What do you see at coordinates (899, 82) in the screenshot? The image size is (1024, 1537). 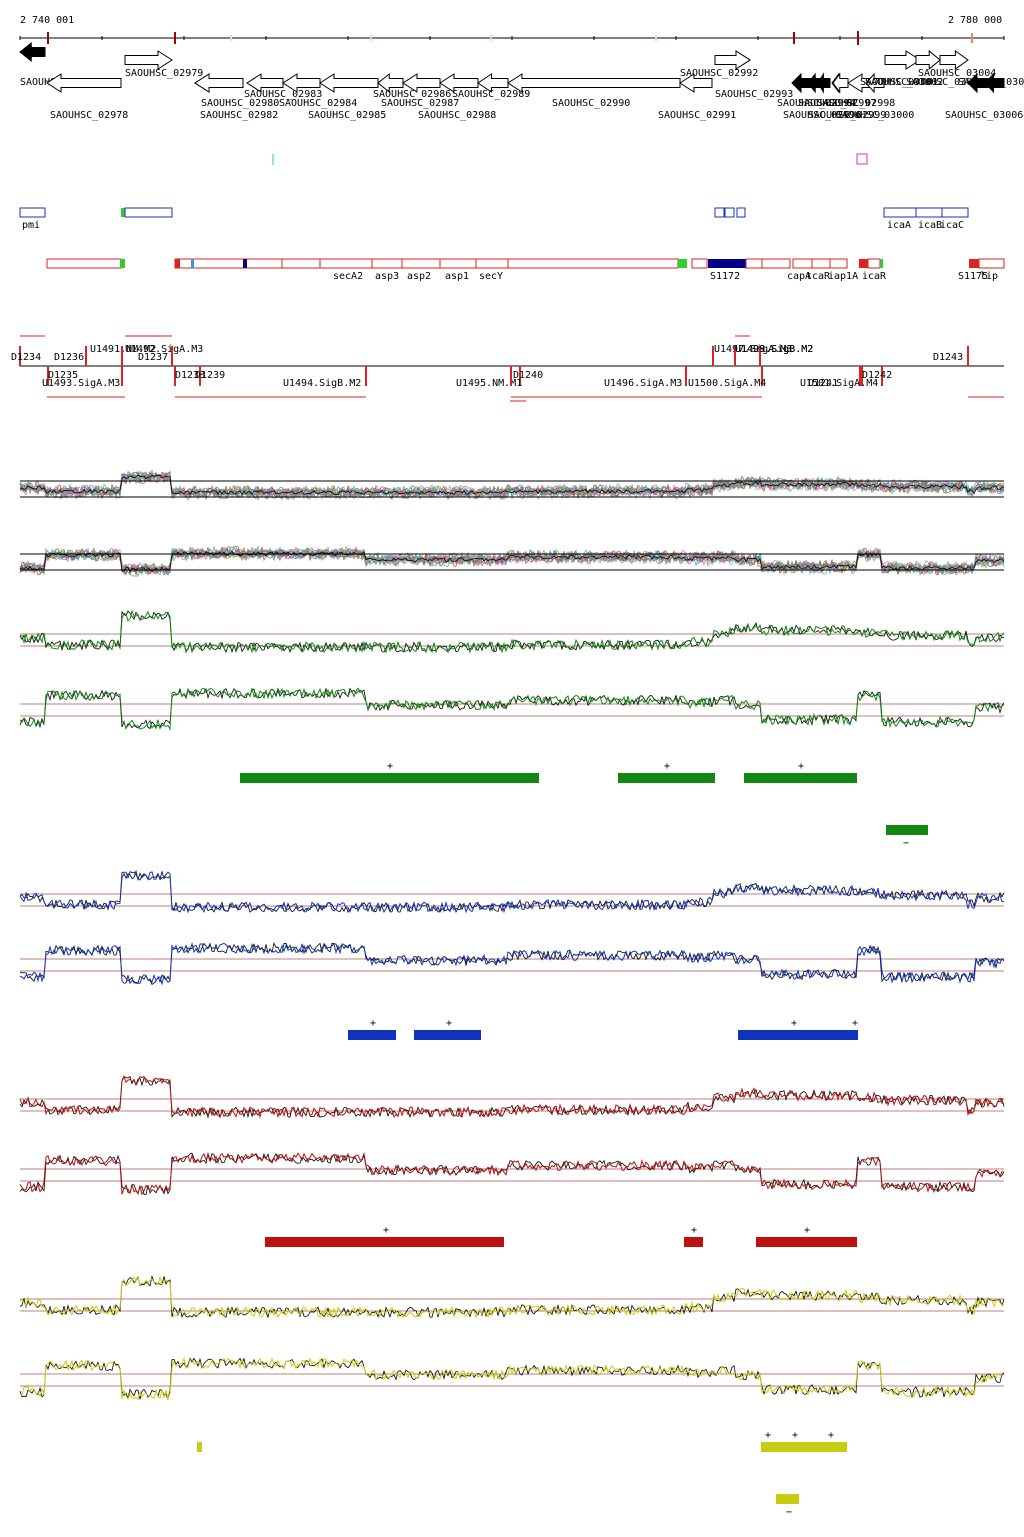 I see `gene-label: SAOUHSC_03001` at bounding box center [899, 82].